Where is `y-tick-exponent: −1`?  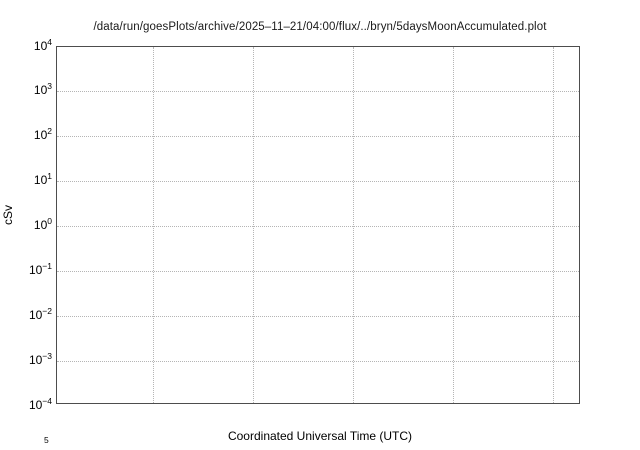 y-tick-exponent: −1 is located at coordinates (47, 266).